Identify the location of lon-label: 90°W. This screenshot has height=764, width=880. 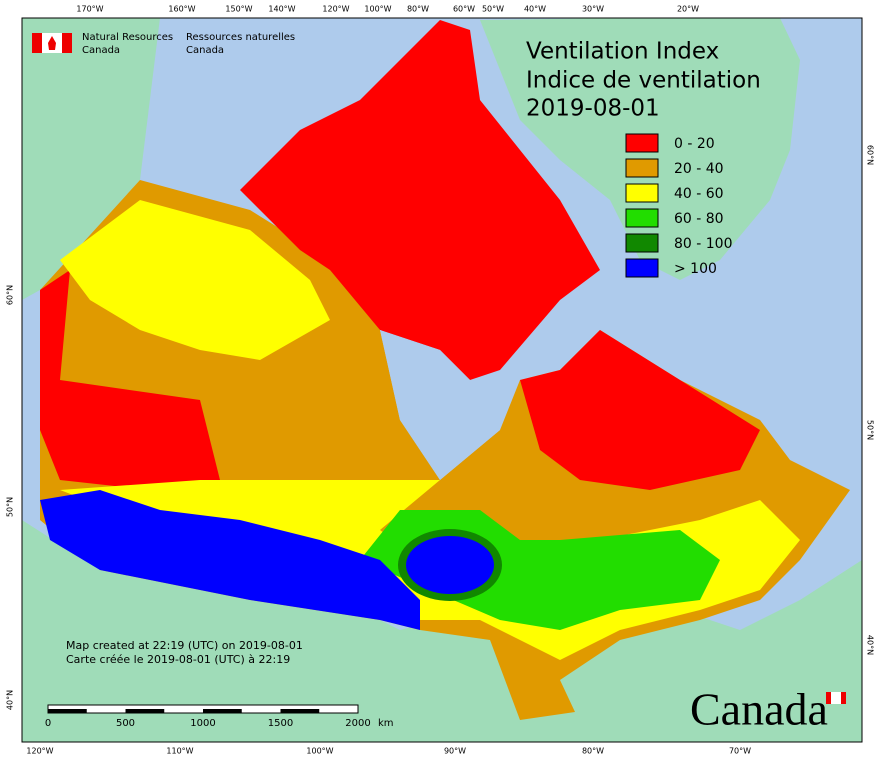
(455, 751).